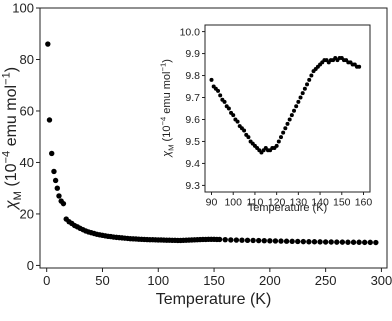  What do you see at coordinates (255, 203) in the screenshot?
I see `x-tick-label: 110` at bounding box center [255, 203].